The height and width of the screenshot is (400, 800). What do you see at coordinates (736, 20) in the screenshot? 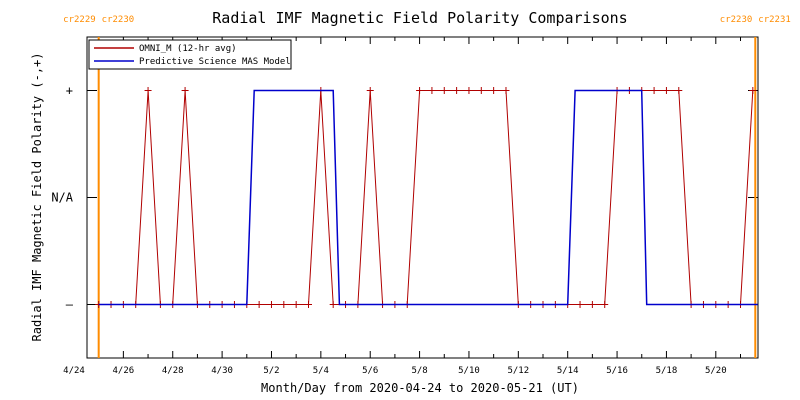
I see `carrington-label-left-1: cr2230` at bounding box center [736, 20].